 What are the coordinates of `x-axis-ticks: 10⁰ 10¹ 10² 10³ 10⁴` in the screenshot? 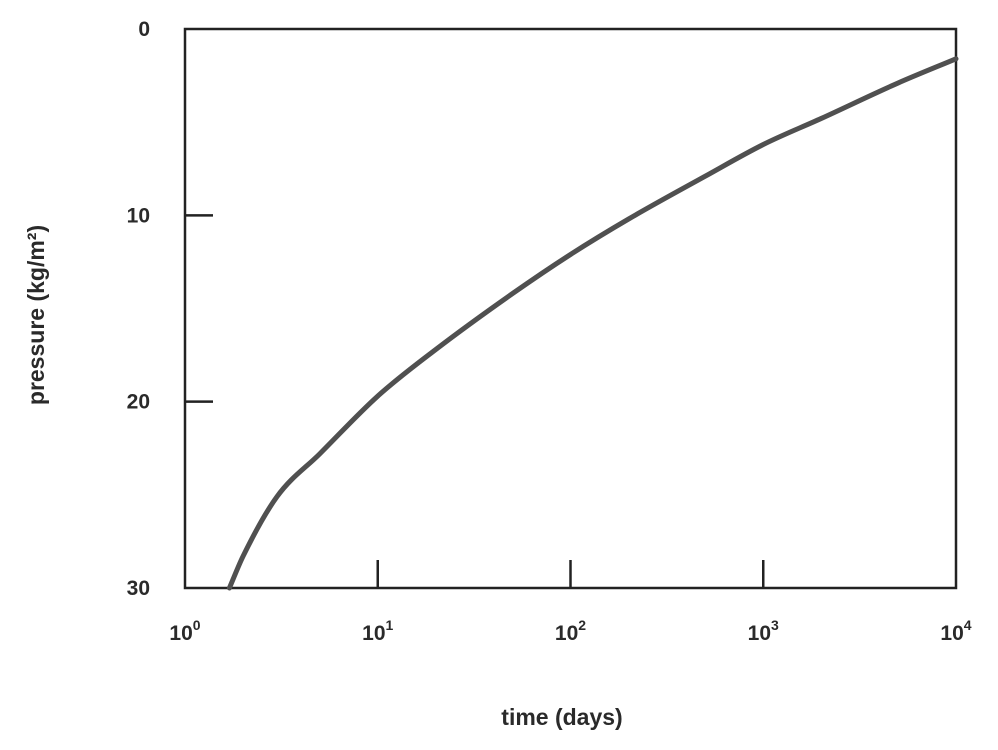 It's located at (570, 602).